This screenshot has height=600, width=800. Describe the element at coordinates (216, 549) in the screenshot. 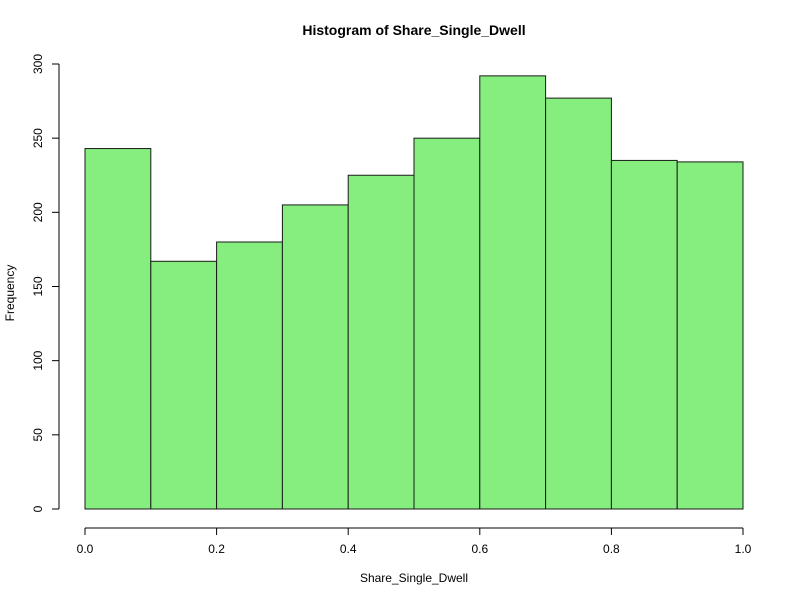

I see `x-tick-label: 0.2` at that location.